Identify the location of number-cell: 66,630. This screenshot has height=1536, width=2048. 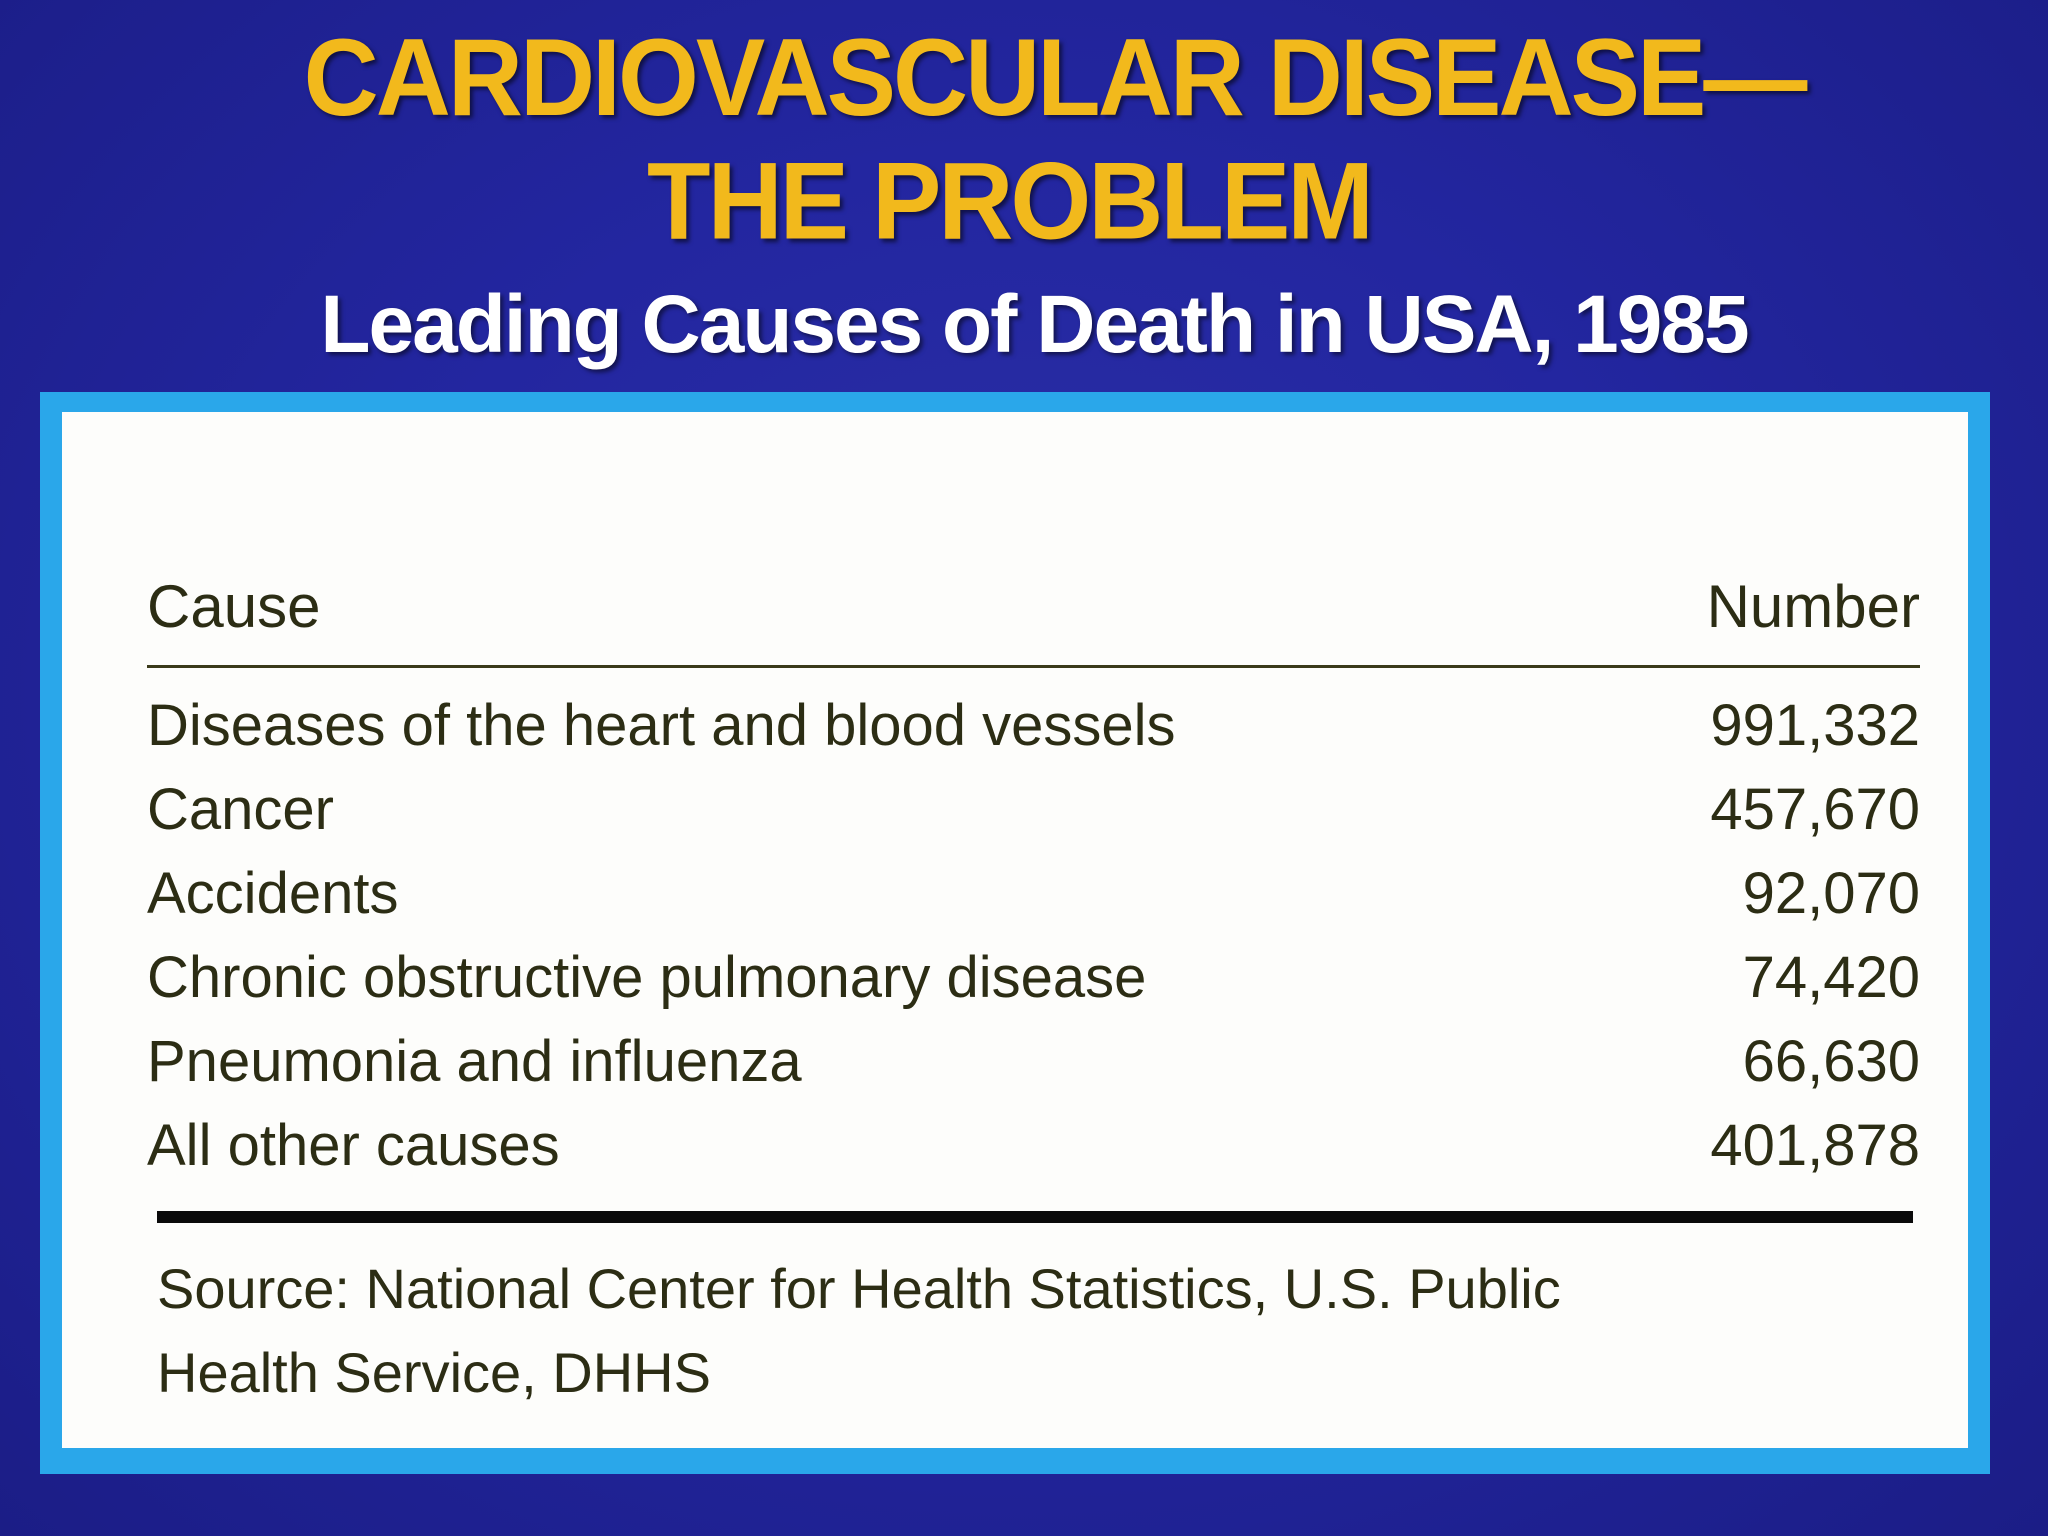
(1831, 1061).